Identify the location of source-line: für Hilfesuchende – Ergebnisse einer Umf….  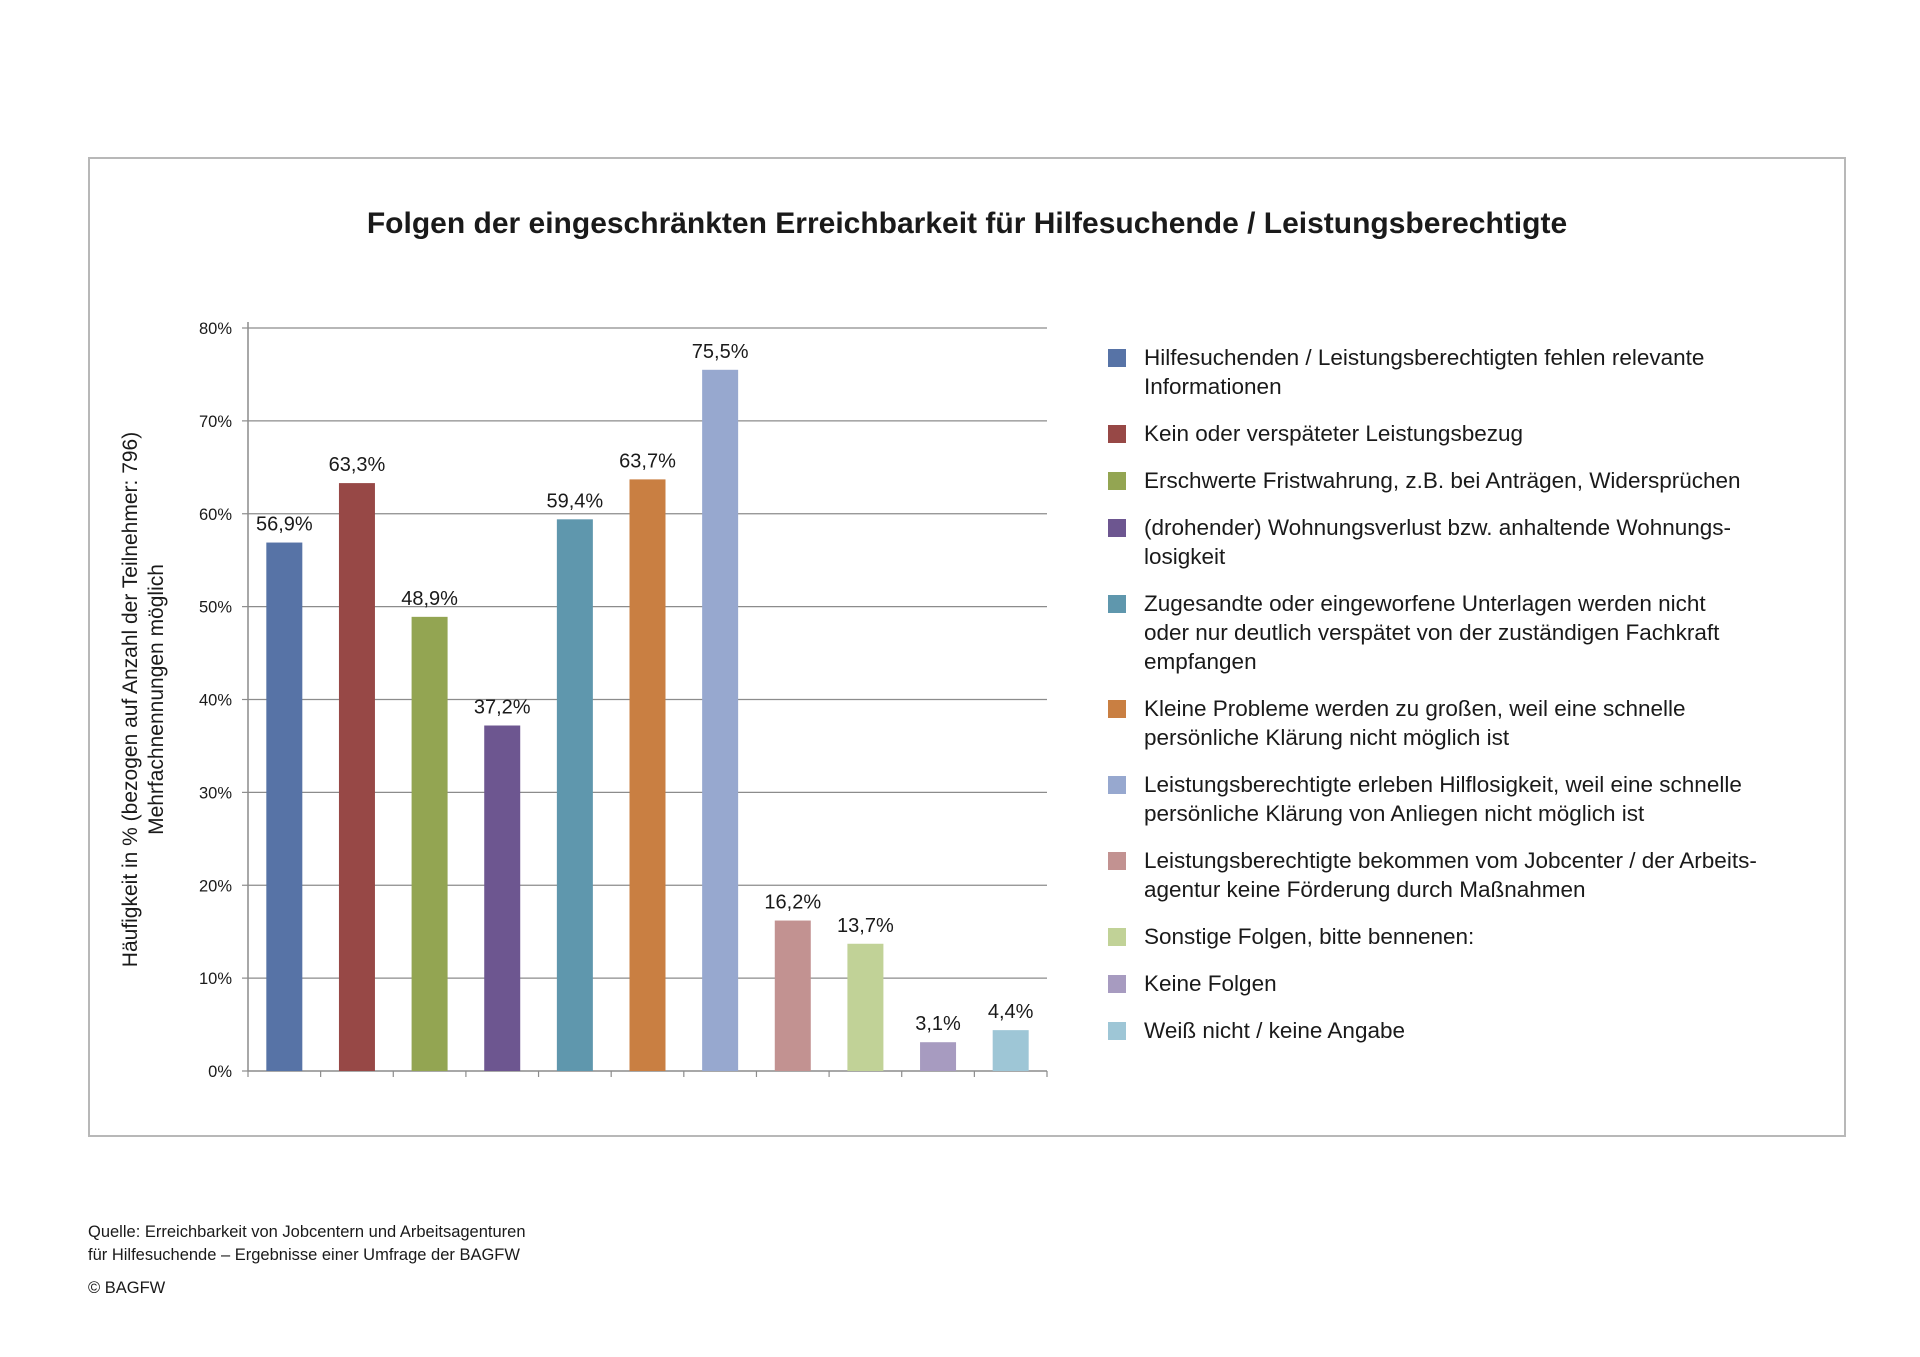
(304, 1255).